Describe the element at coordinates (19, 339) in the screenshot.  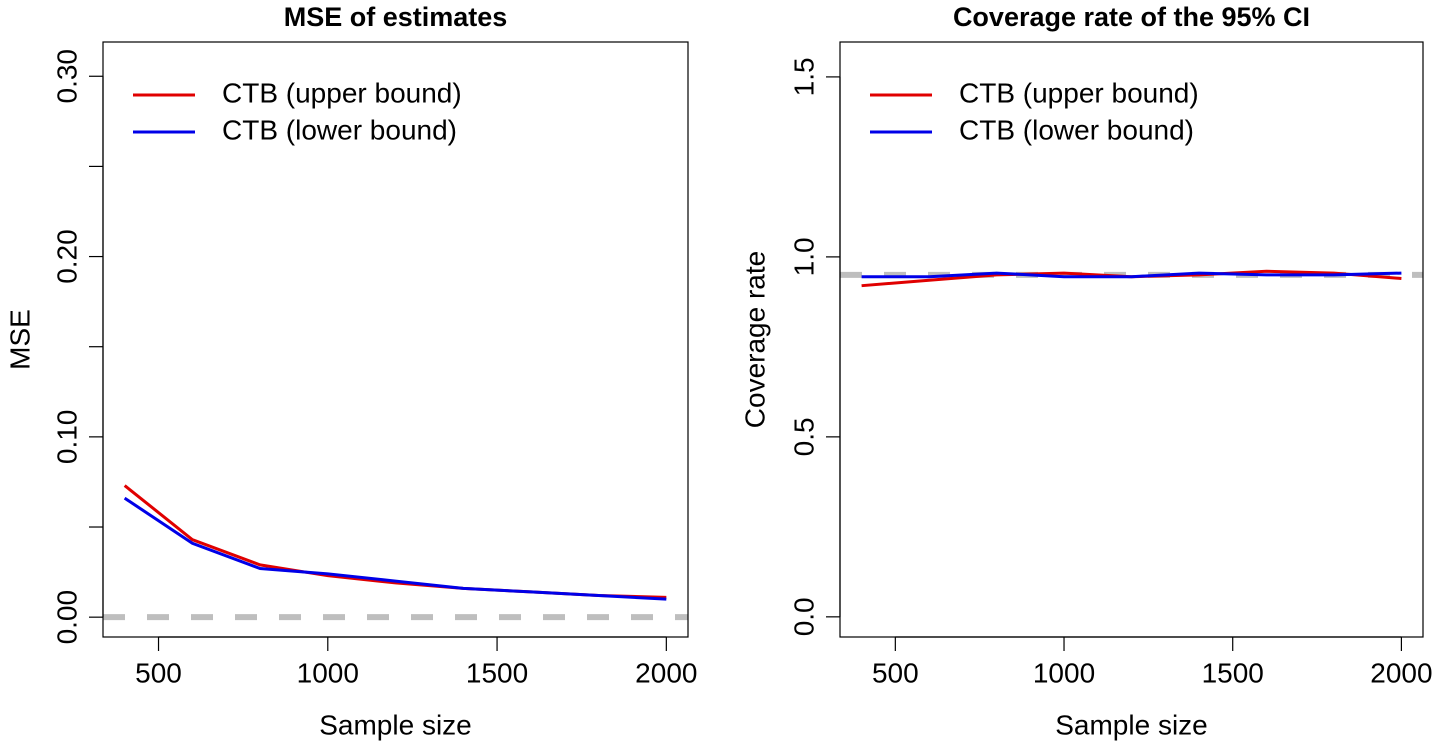
I see `y-axis-label: MSE` at that location.